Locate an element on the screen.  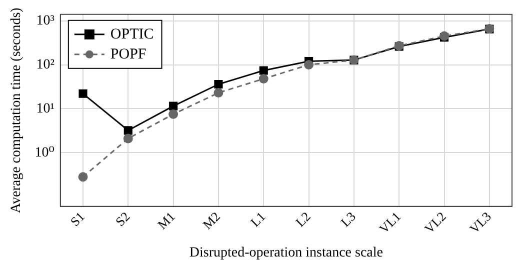
y-axis-title: Average computation time (seconds) is located at coordinates (16, 110).